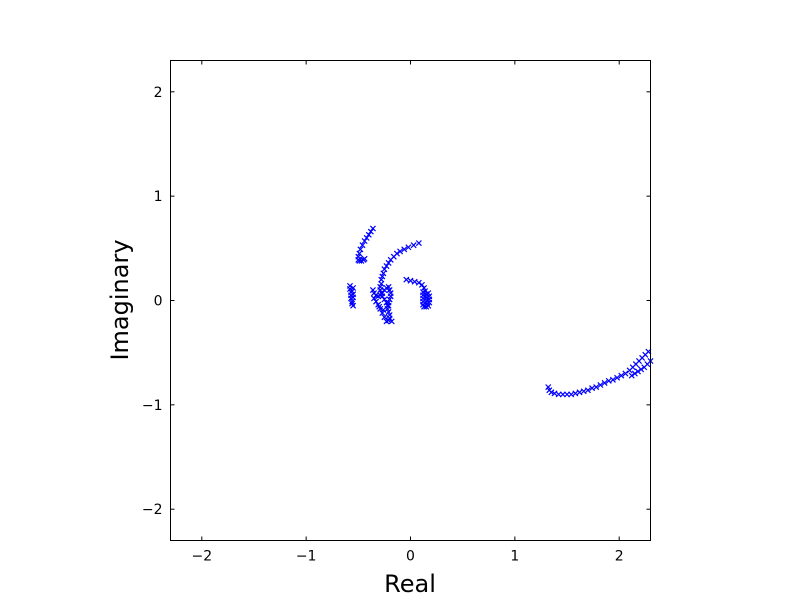 Image resolution: width=800 pixels, height=600 pixels. What do you see at coordinates (500, 311) in the screenshot?
I see `data-markers` at bounding box center [500, 311].